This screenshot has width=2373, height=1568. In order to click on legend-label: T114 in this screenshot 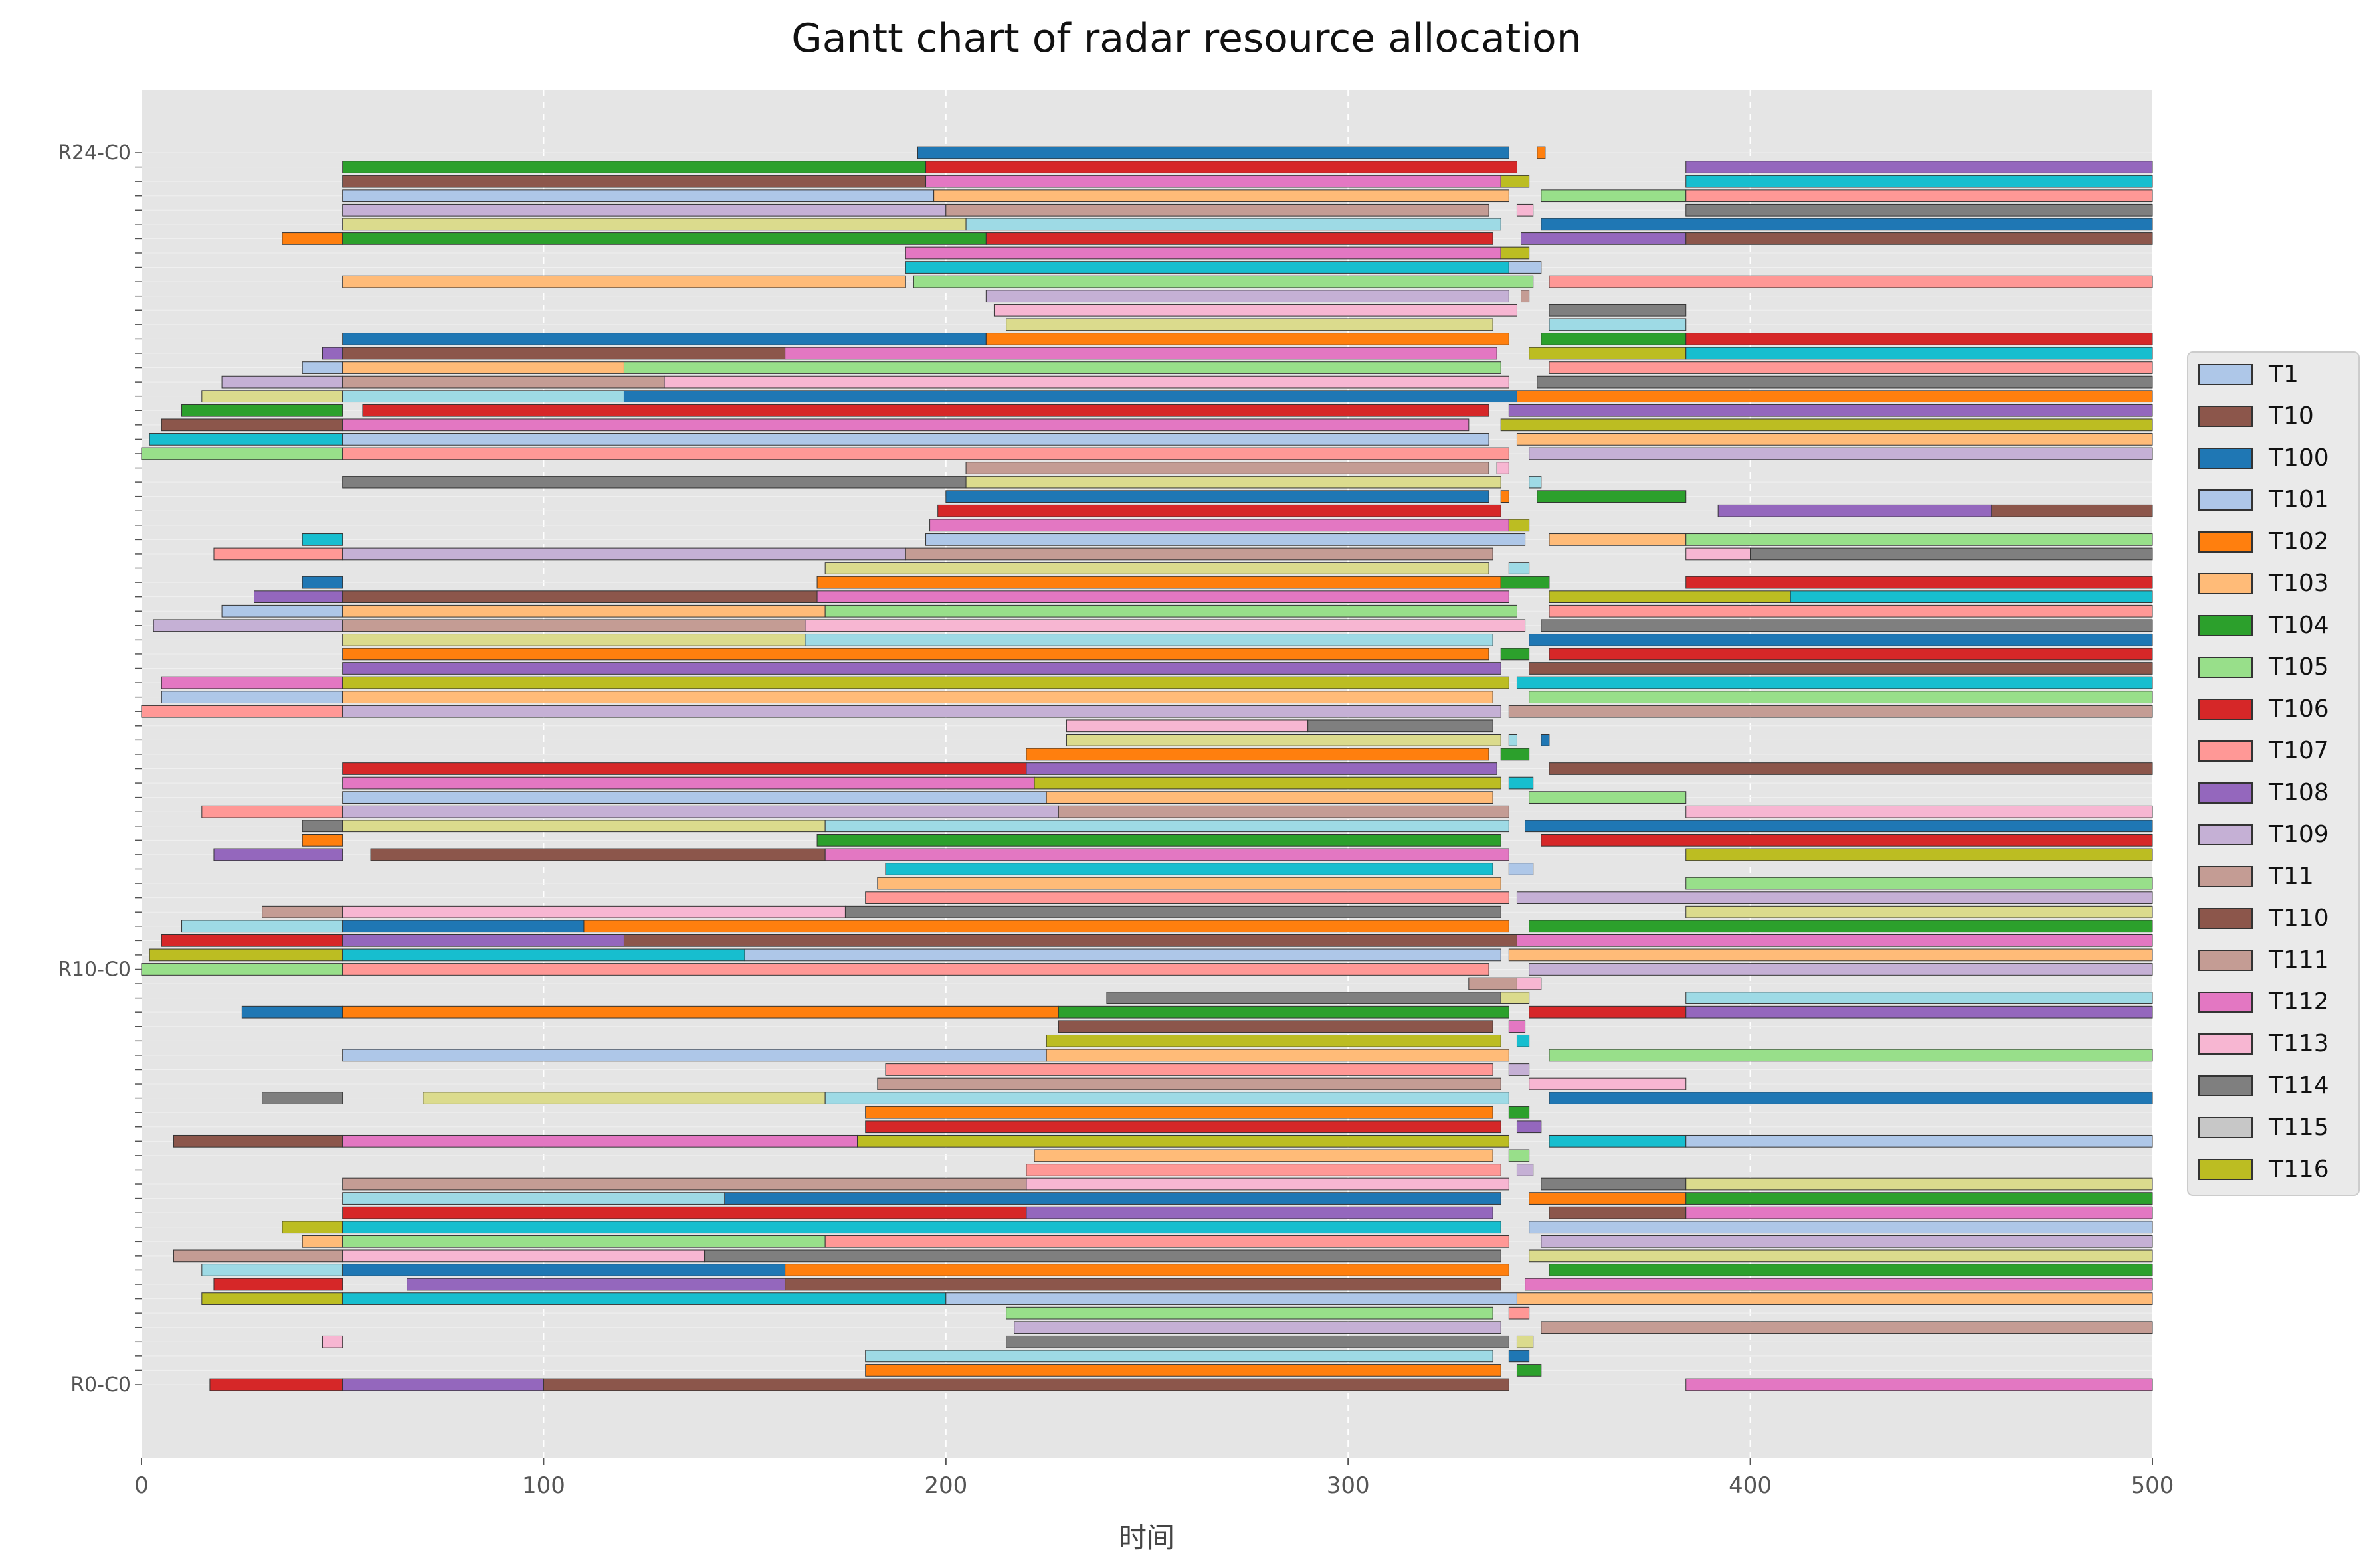, I will do `click(2298, 1085)`.